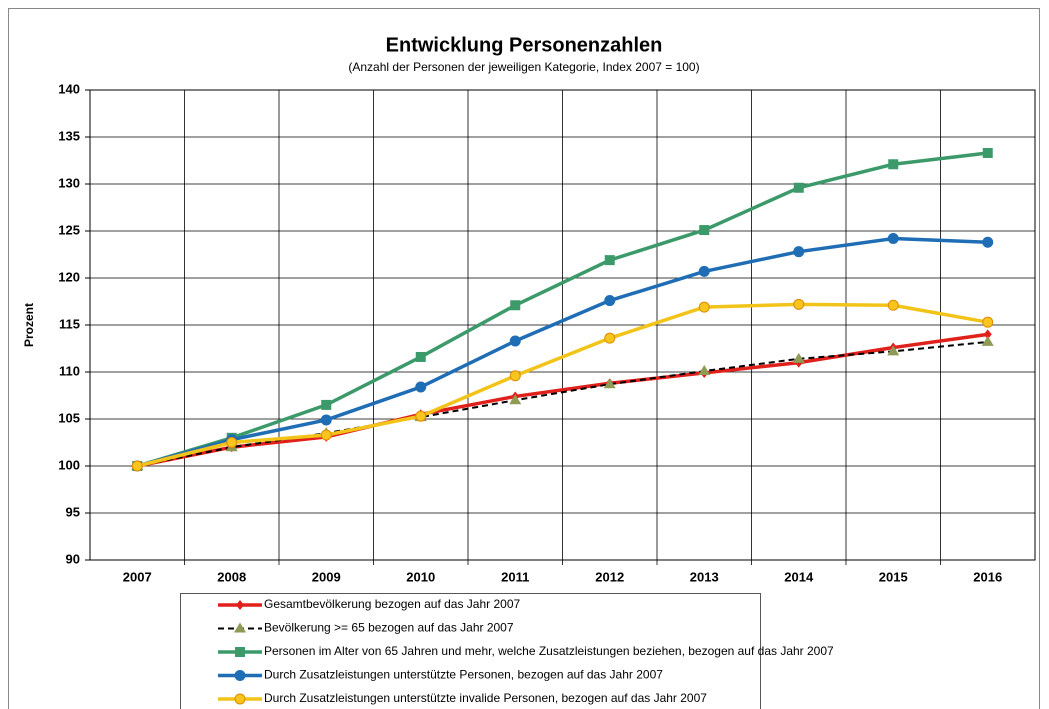 The image size is (1049, 709). Describe the element at coordinates (29, 325) in the screenshot. I see `y-axis-label: Prozent` at that location.